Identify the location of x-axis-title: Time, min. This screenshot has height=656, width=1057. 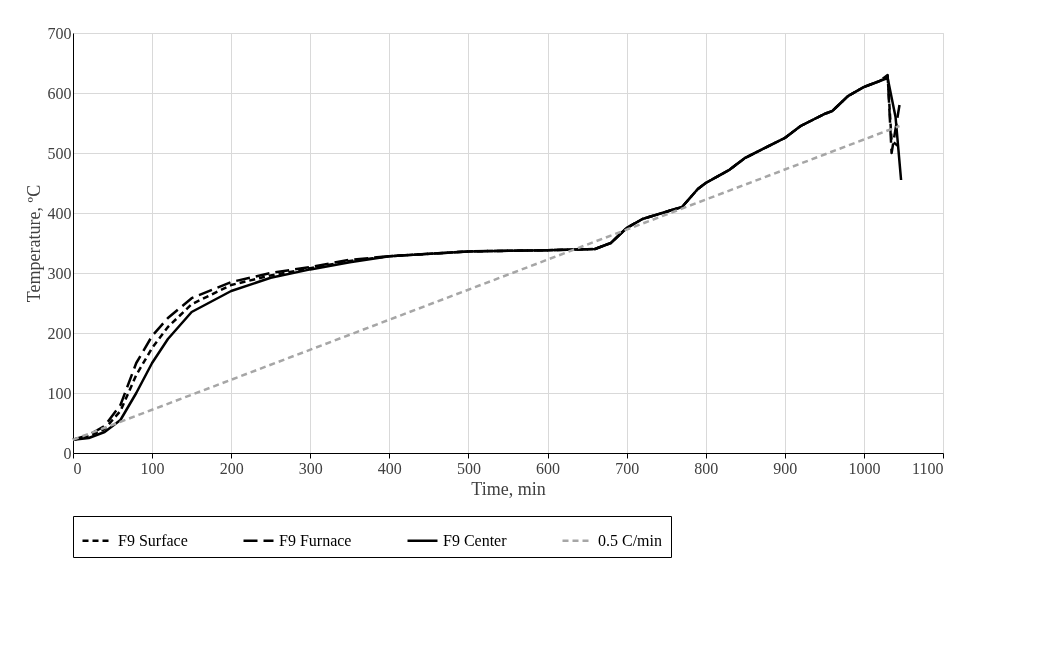
(508, 488).